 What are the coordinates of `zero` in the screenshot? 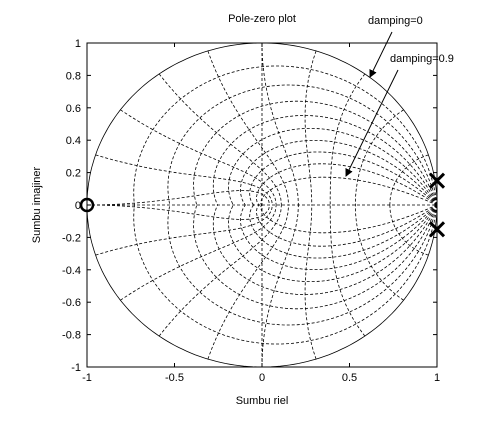 It's located at (87, 205).